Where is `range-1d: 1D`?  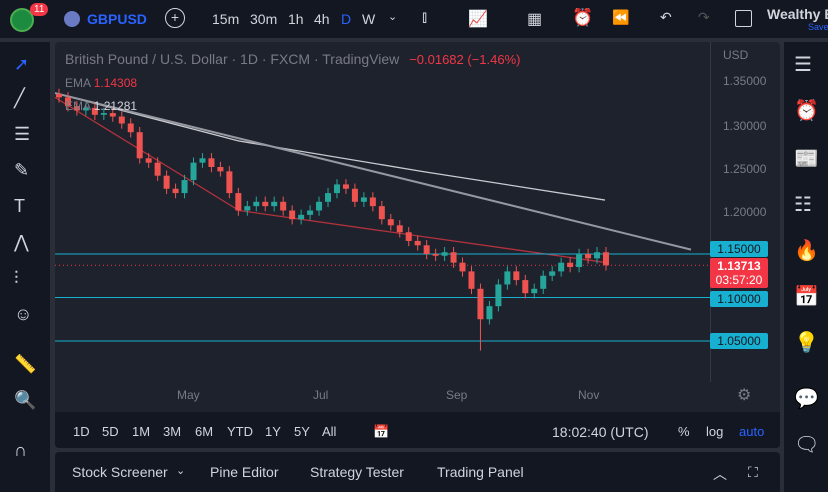 range-1d: 1D is located at coordinates (81, 431).